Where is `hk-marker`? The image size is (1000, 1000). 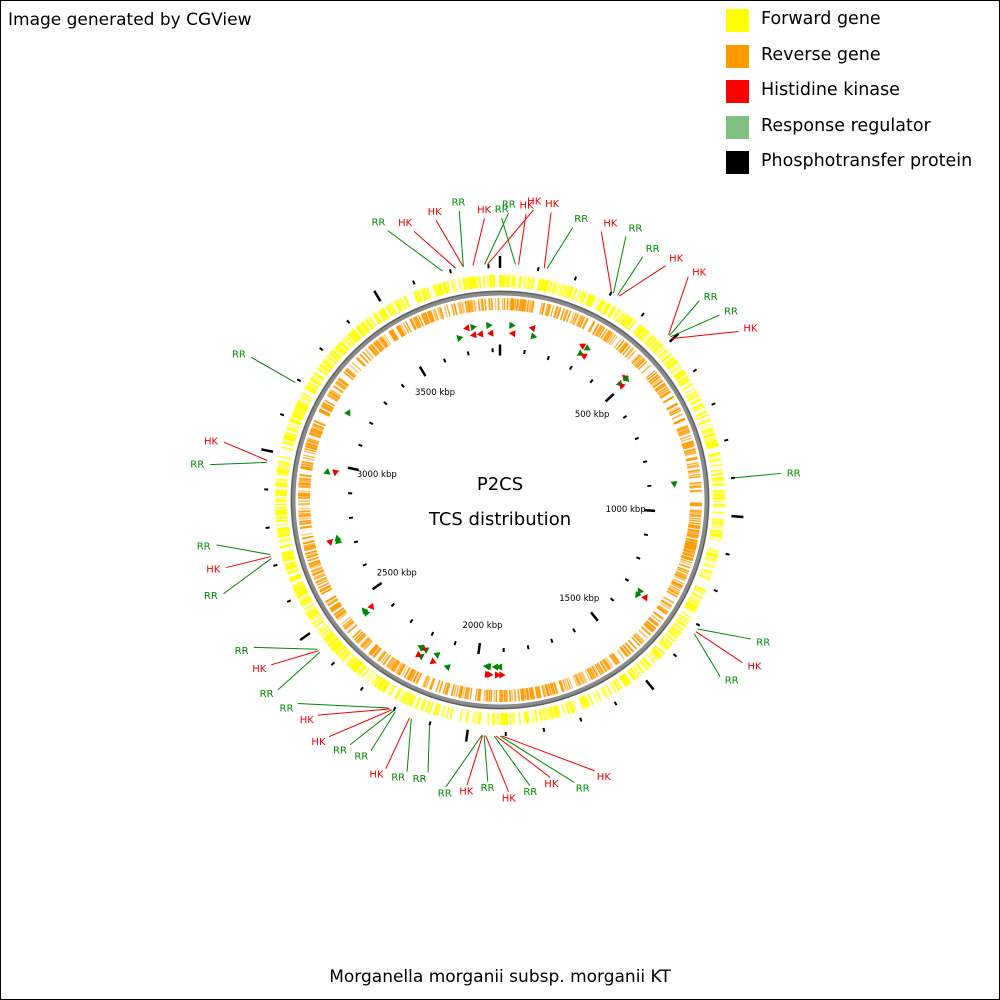
hk-marker is located at coordinates (512, 334).